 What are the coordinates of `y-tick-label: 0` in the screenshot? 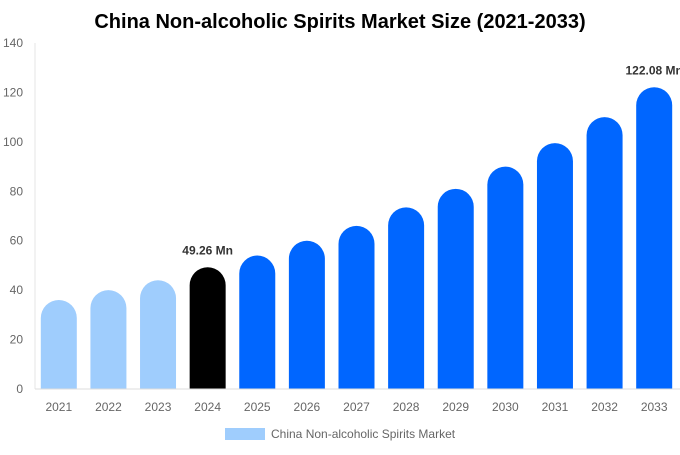 It's located at (19, 389).